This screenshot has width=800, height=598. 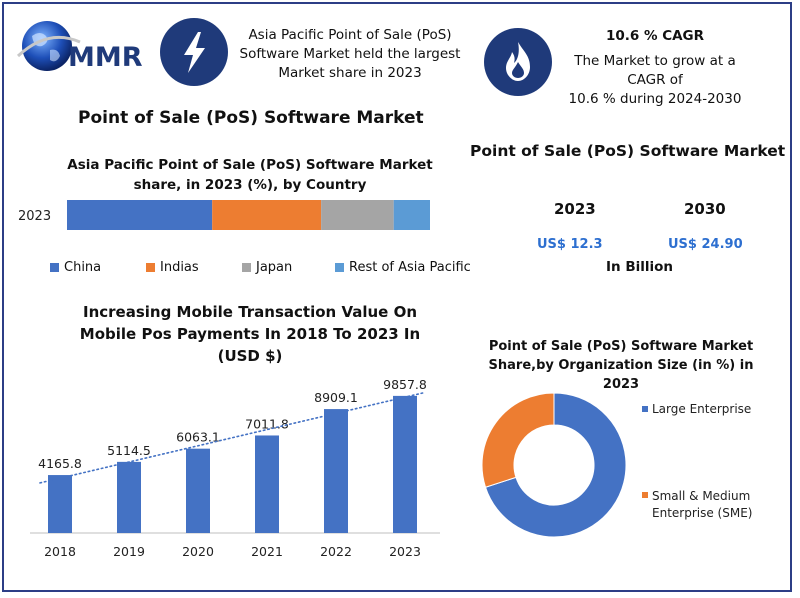 I want to click on mmr-logo: MMR, so click(x=82, y=47).